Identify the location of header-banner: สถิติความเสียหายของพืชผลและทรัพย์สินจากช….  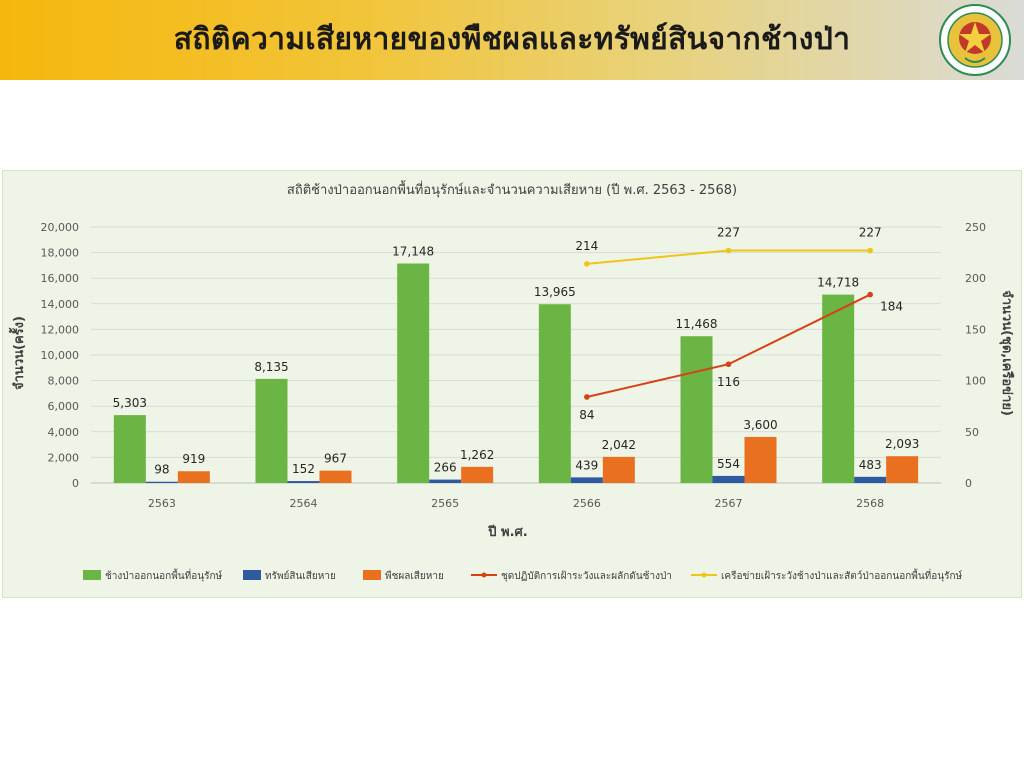
(512, 40).